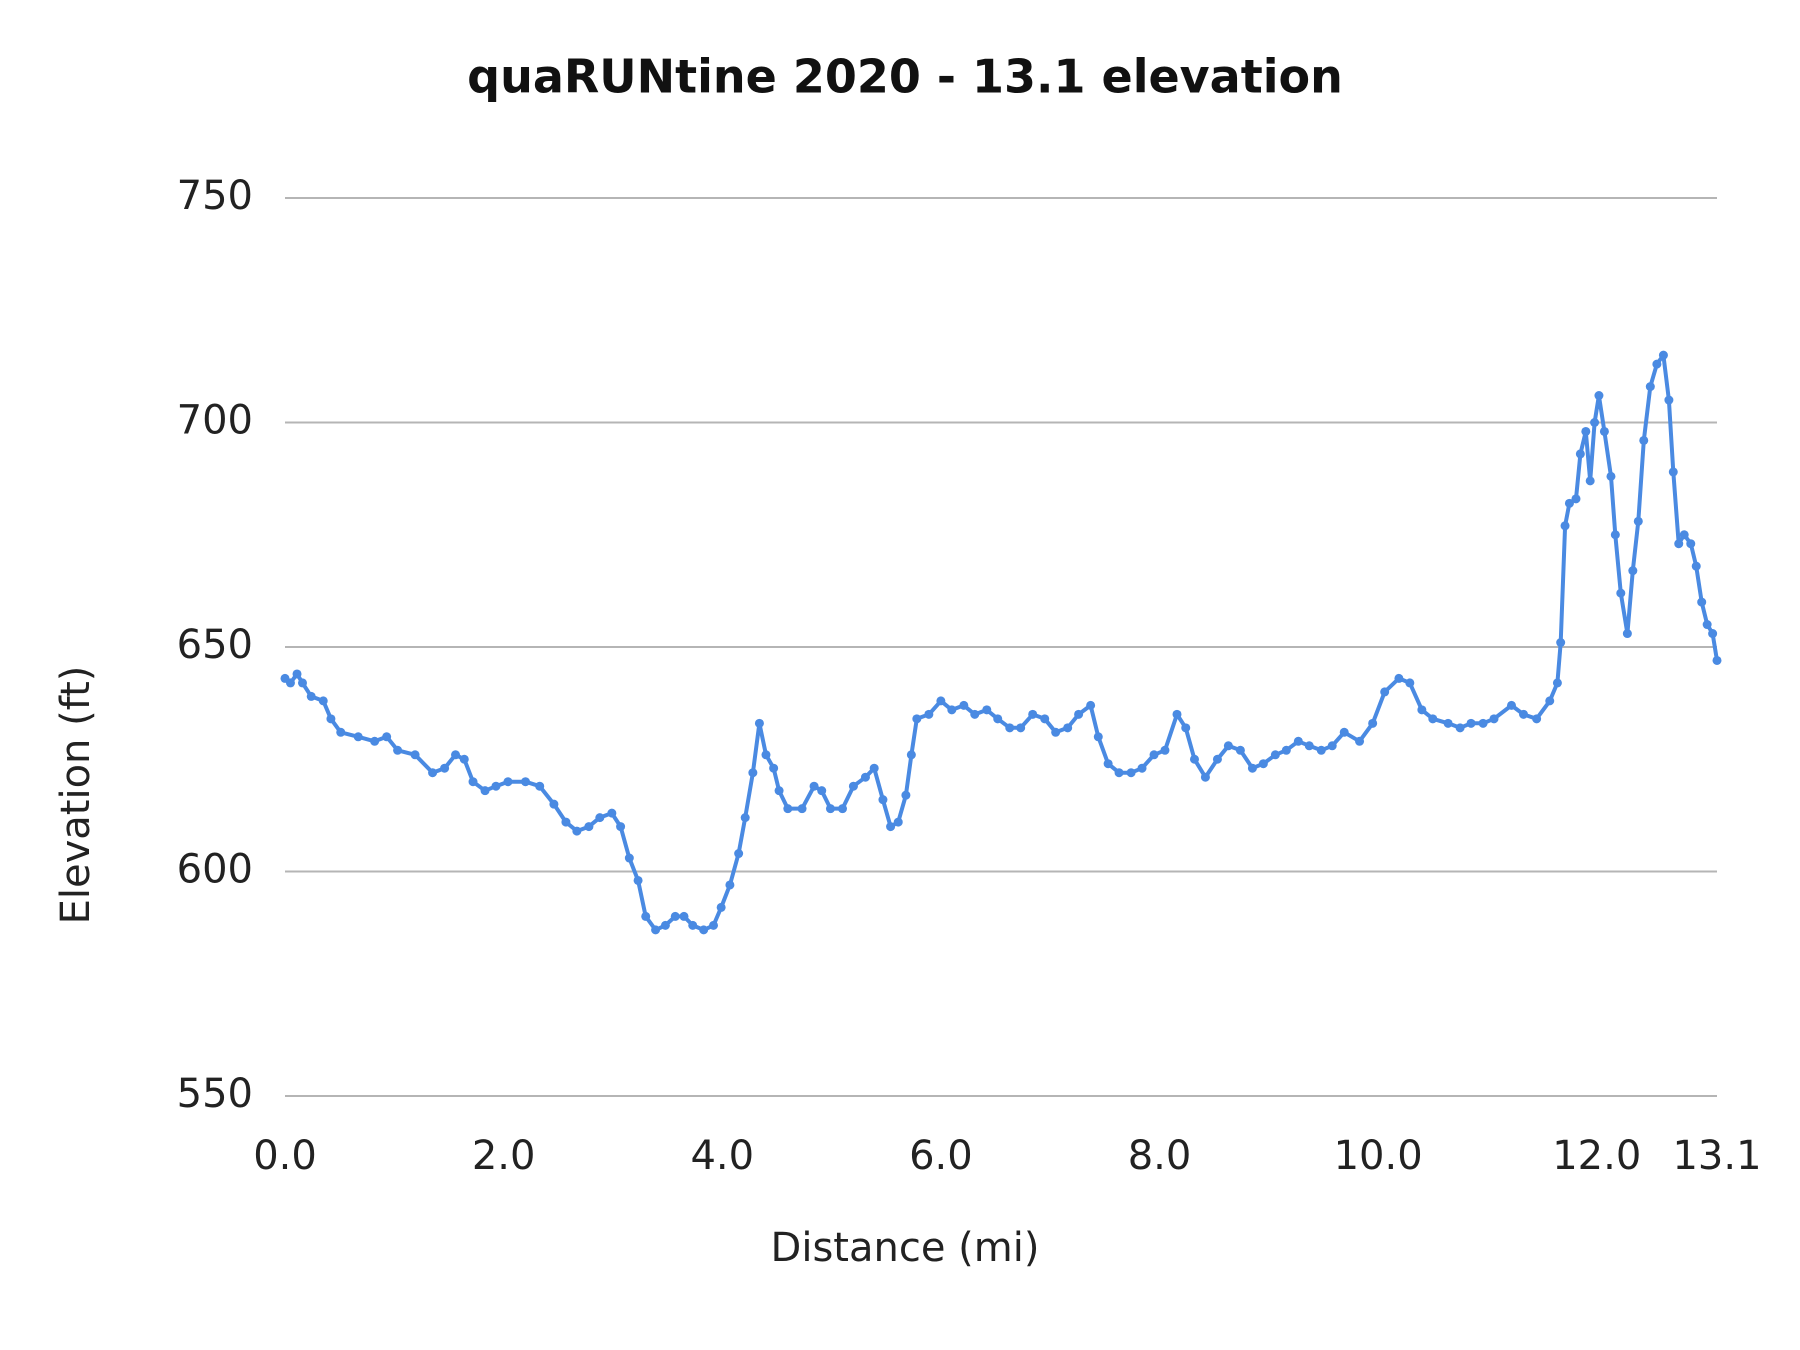 This screenshot has height=1350, width=1800. I want to click on chart-title: quaRUNtine 2020 - 13.1 elevation, so click(905, 77).